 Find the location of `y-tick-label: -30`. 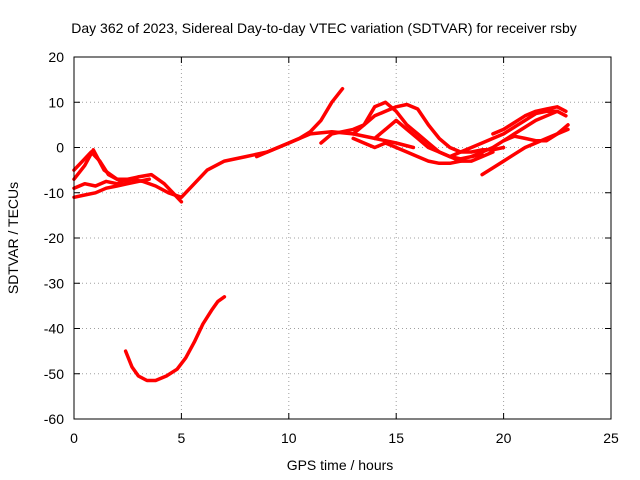

y-tick-label: -30 is located at coordinates (54, 283).